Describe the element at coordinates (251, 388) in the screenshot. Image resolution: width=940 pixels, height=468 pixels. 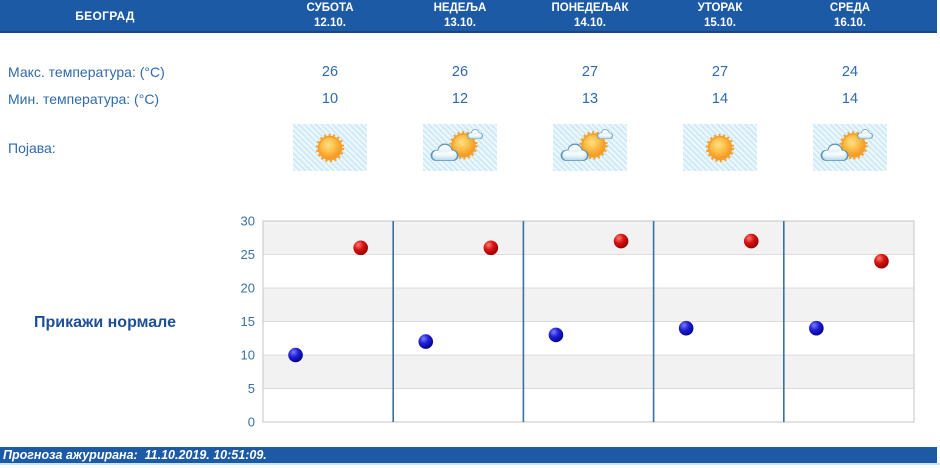
I see `svg-text: 5` at that location.